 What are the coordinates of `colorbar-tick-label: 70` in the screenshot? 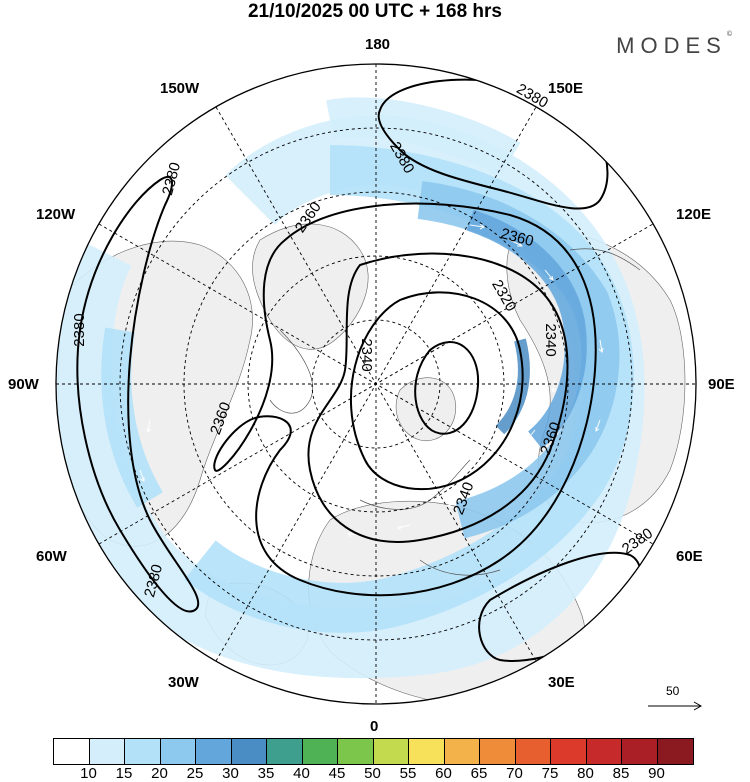 It's located at (514, 773).